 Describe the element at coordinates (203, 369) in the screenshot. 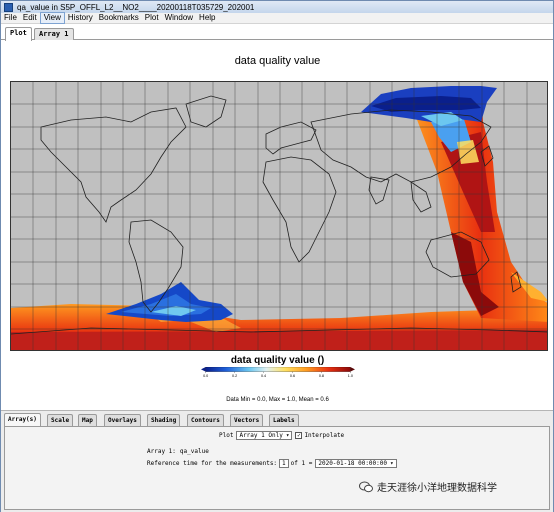

I see `colorbar-left-arrow` at that location.